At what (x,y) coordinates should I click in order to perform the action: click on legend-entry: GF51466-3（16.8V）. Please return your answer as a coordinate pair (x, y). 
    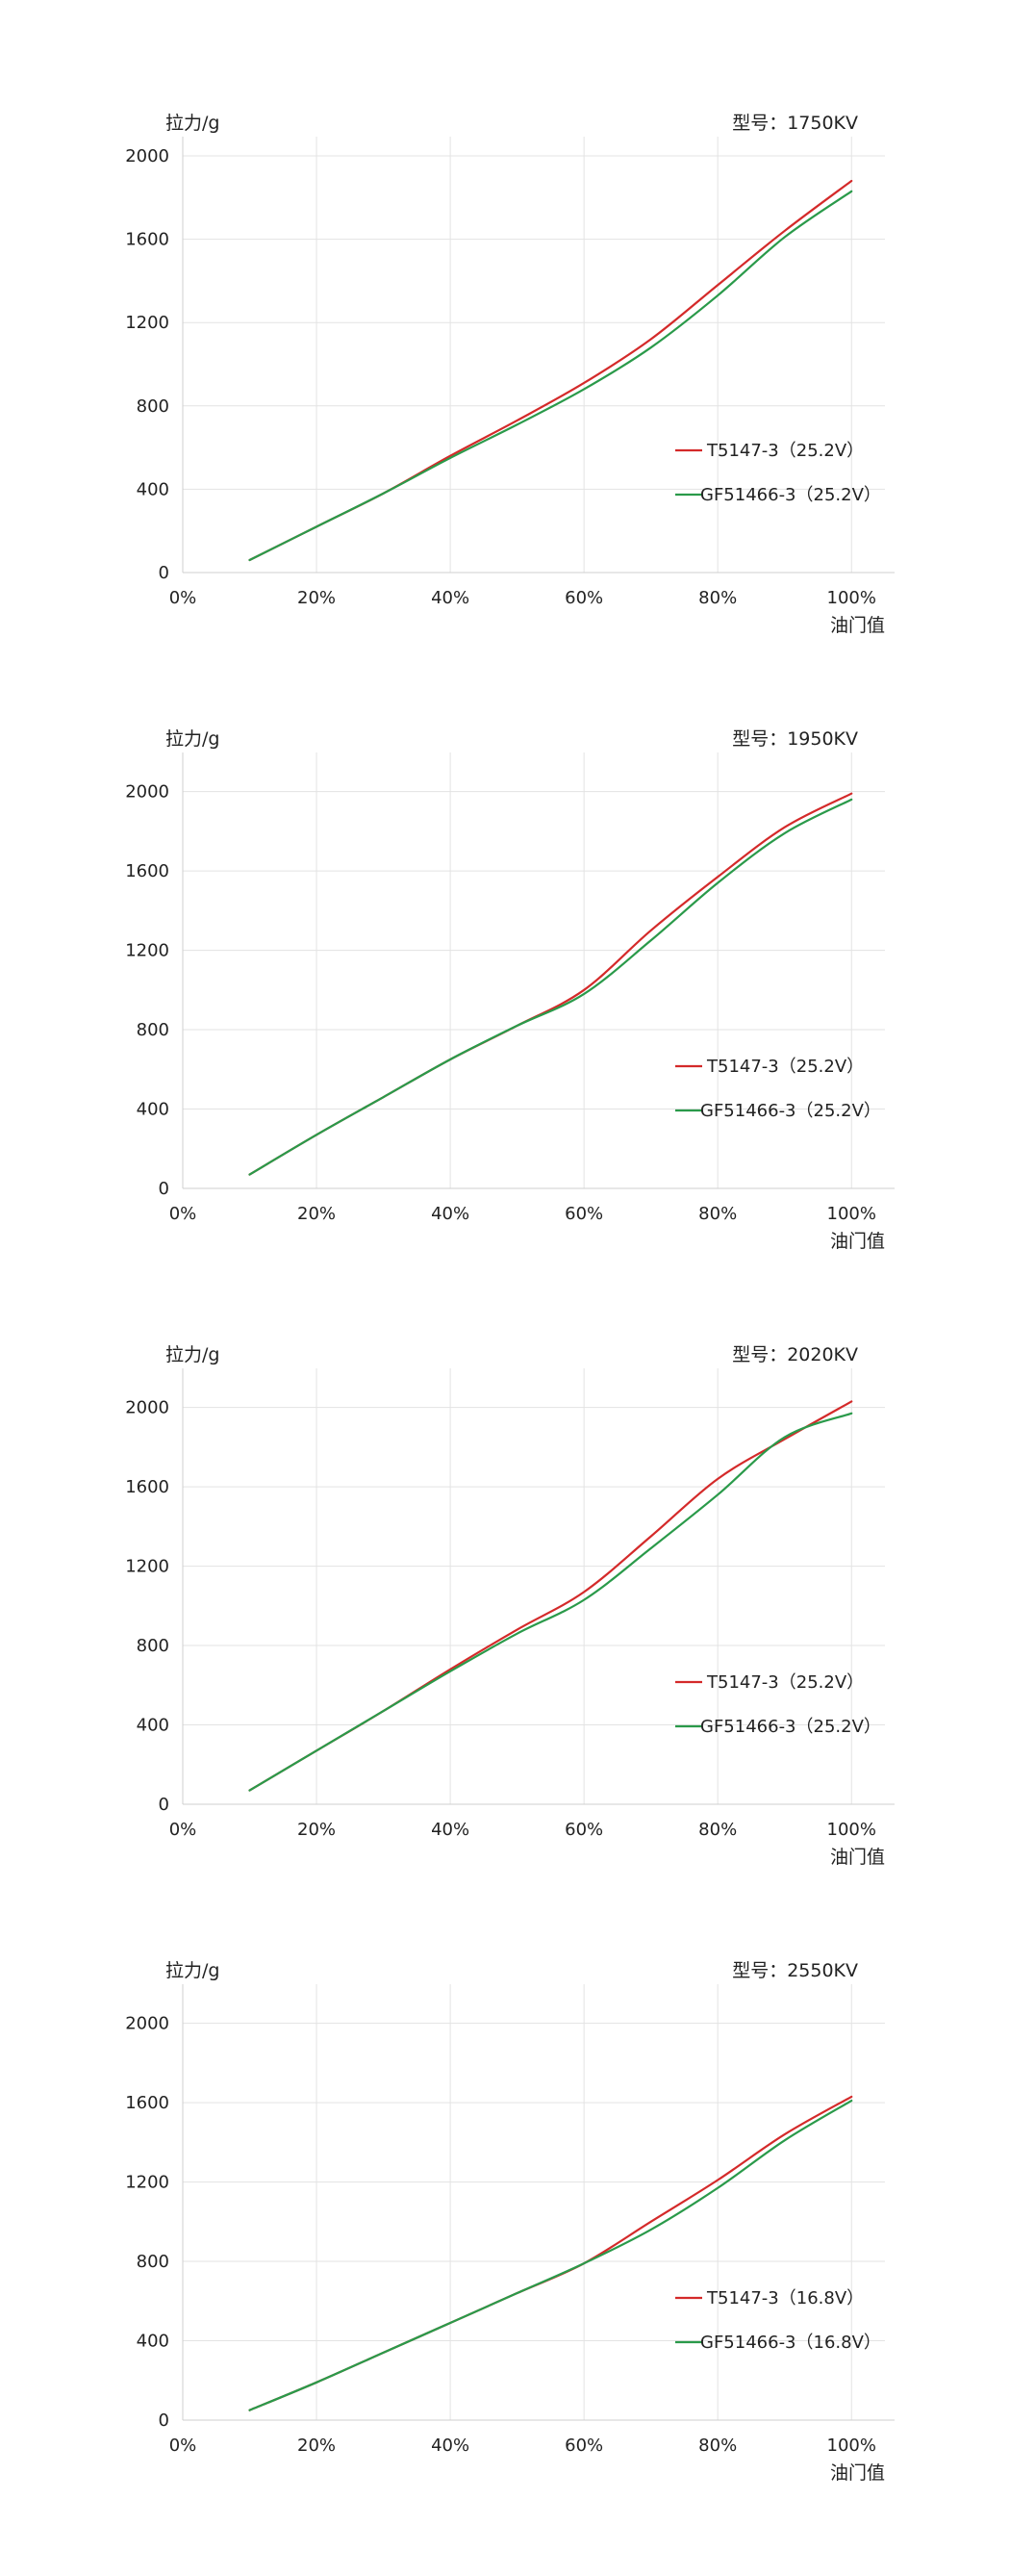
    Looking at the image, I should click on (790, 2343).